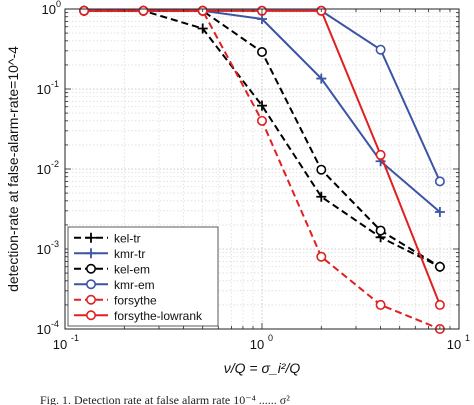  I want to click on legend-kel-em-point, so click(91, 268).